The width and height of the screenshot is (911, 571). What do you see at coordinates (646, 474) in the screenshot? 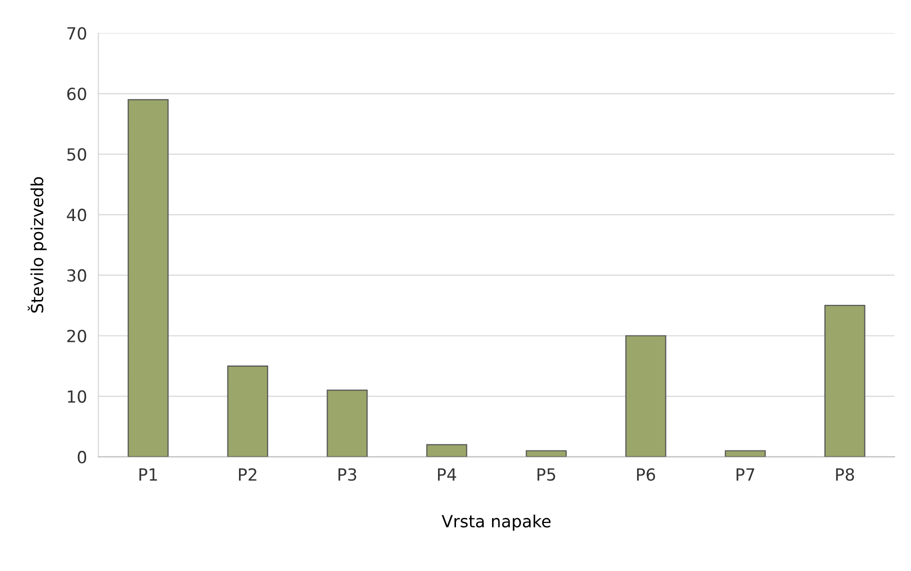
I see `x-tick-label: P6` at bounding box center [646, 474].